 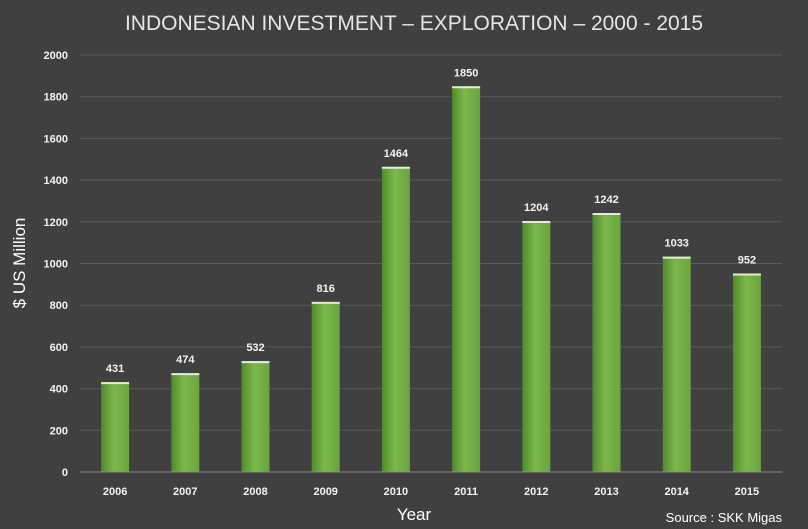 I want to click on y-tick-label: 1600, so click(x=56, y=139).